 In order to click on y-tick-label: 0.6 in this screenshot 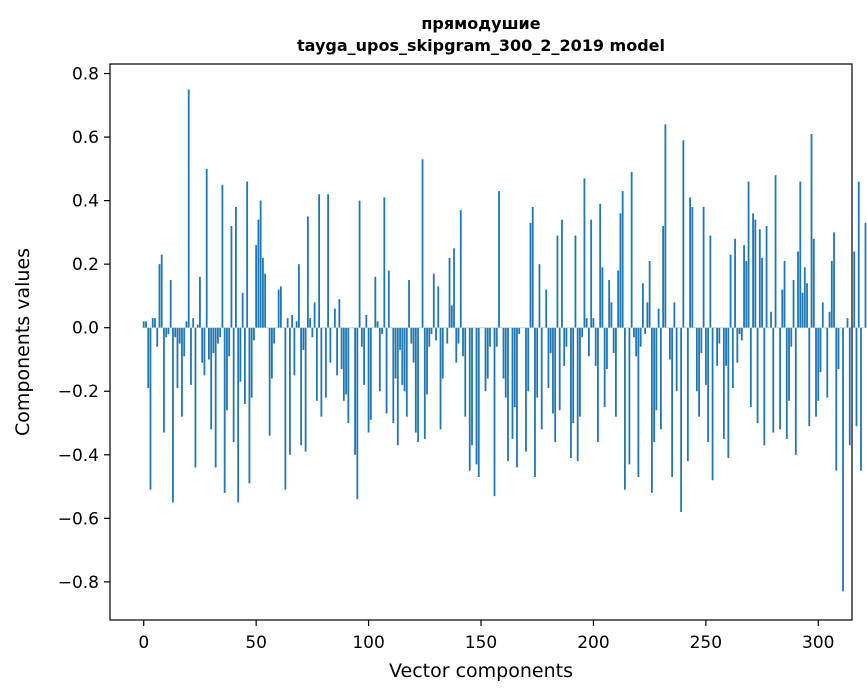, I will do `click(85, 138)`.